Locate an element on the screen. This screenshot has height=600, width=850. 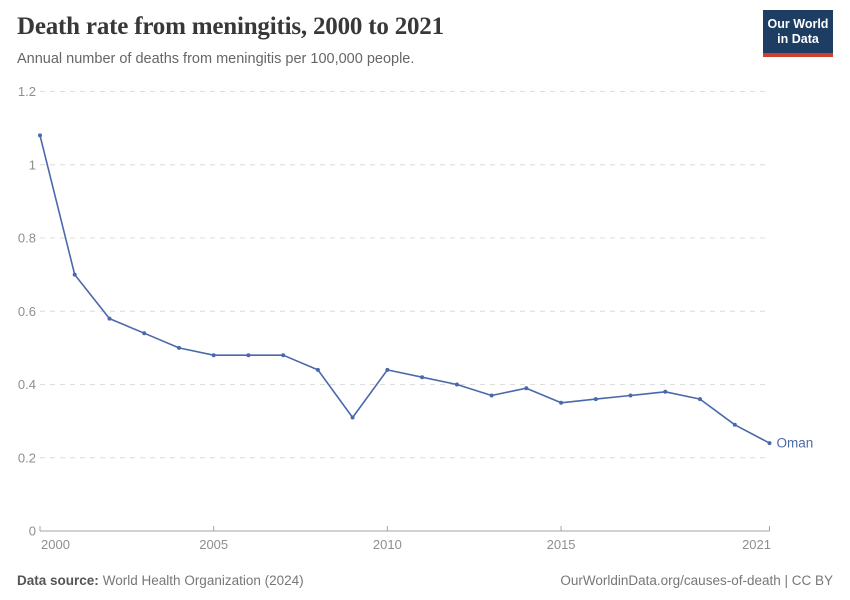
data-source-value: World Health Organization (2024) is located at coordinates (203, 580).